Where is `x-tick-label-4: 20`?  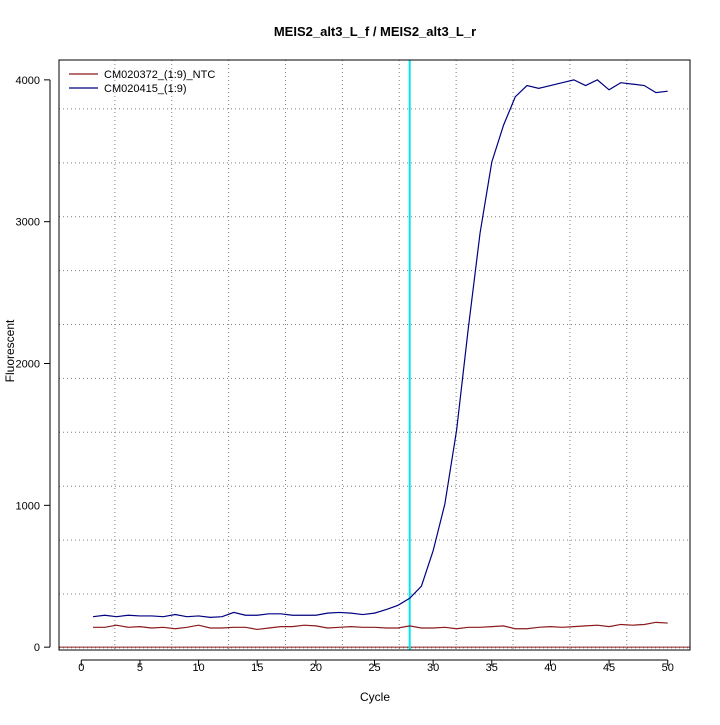 x-tick-label-4: 20 is located at coordinates (316, 668).